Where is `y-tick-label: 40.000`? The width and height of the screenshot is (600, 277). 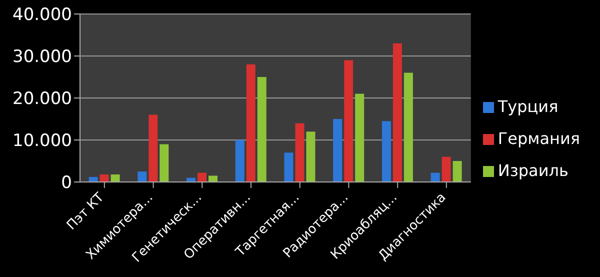
y-tick-label: 40.000 is located at coordinates (42, 15).